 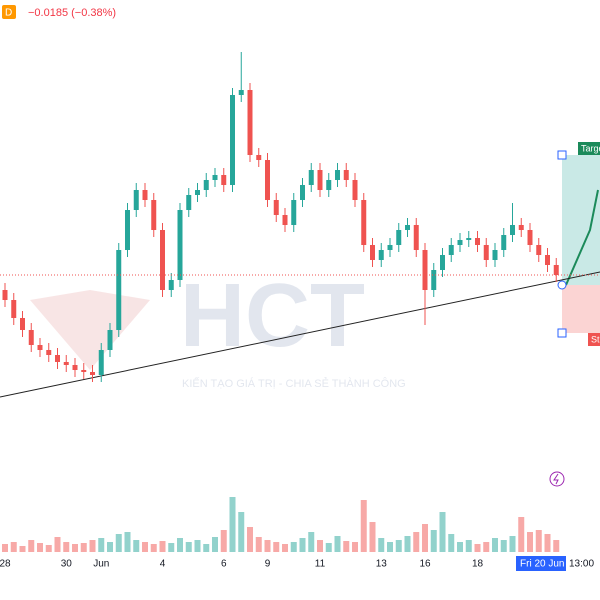 What do you see at coordinates (581, 564) in the screenshot?
I see `crosshair-time: 13:00` at bounding box center [581, 564].